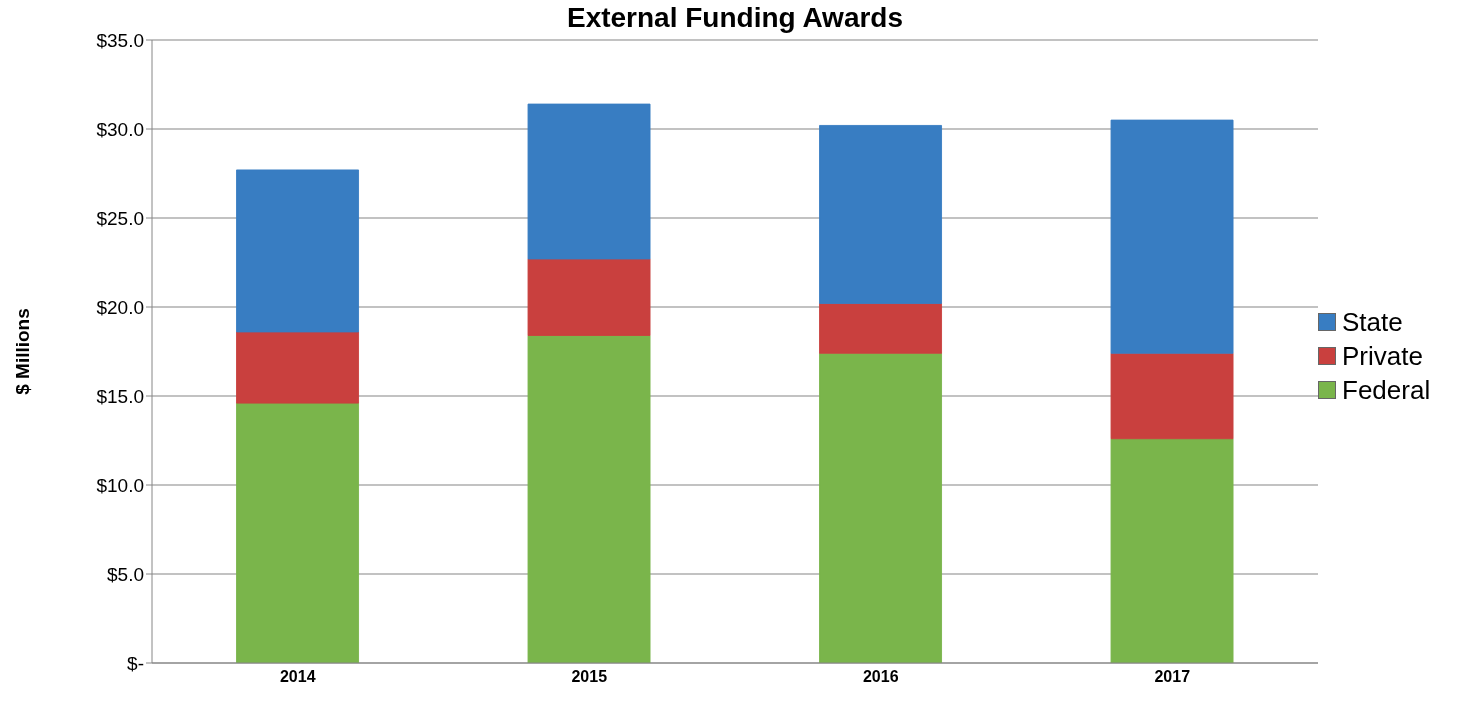  Describe the element at coordinates (120, 485) in the screenshot. I see `y-tick-label: $10.0` at that location.